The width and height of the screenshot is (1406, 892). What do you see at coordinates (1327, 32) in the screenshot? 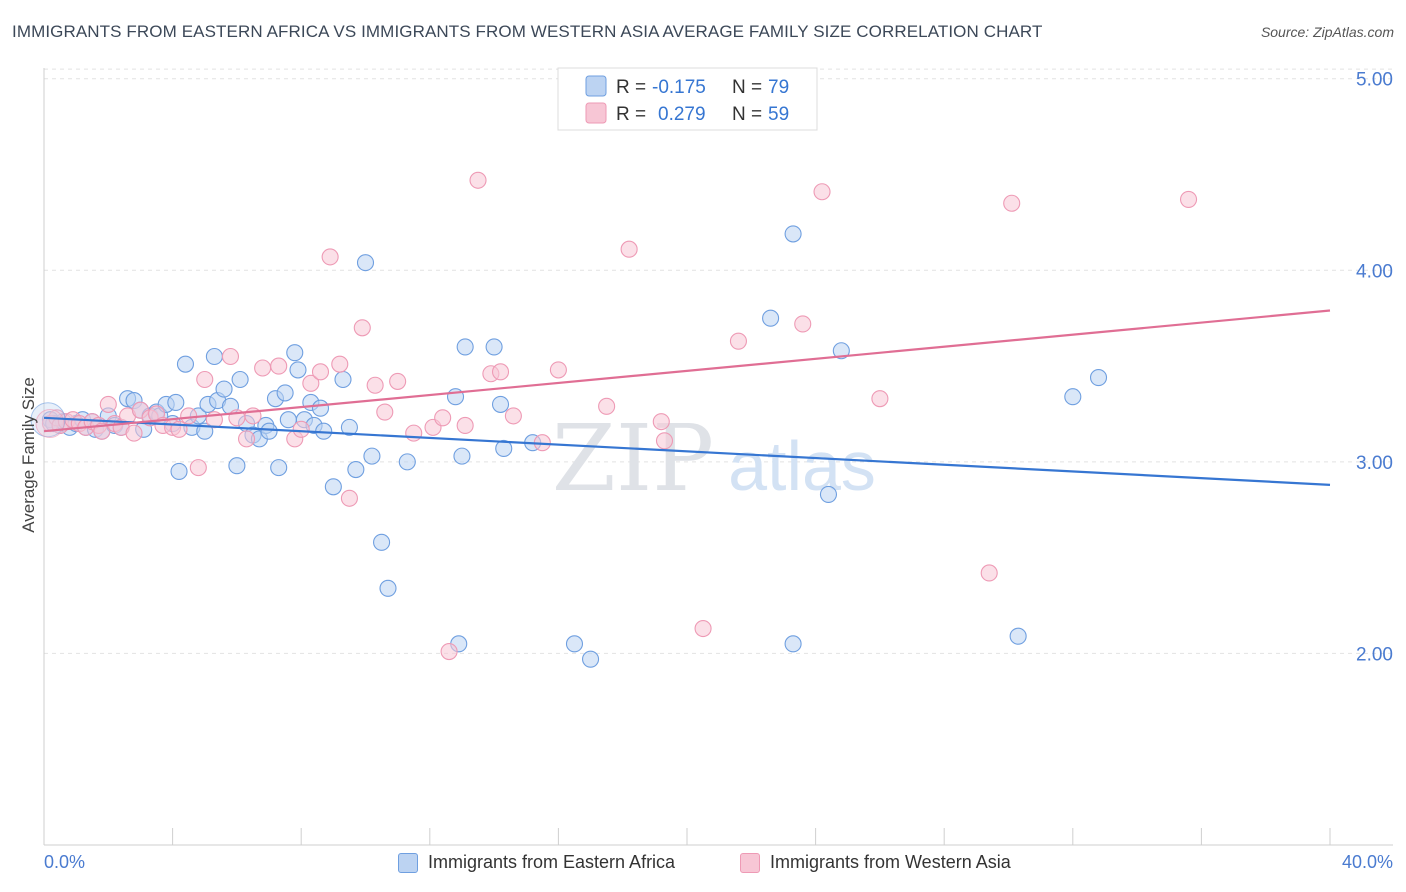
I see `source-credit: Source: ZipAtlas.com` at bounding box center [1327, 32].